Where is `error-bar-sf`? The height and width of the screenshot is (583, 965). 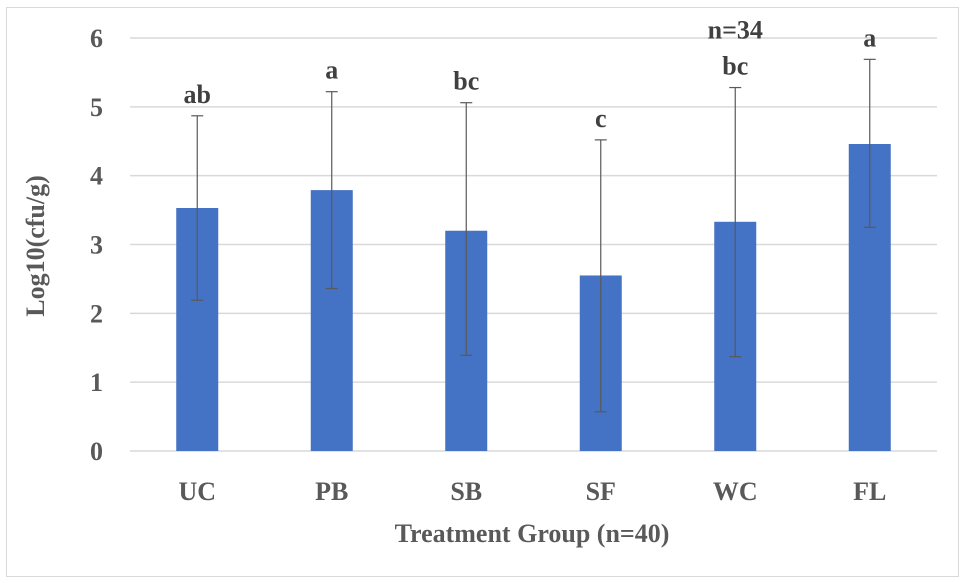
error-bar-sf is located at coordinates (600, 276).